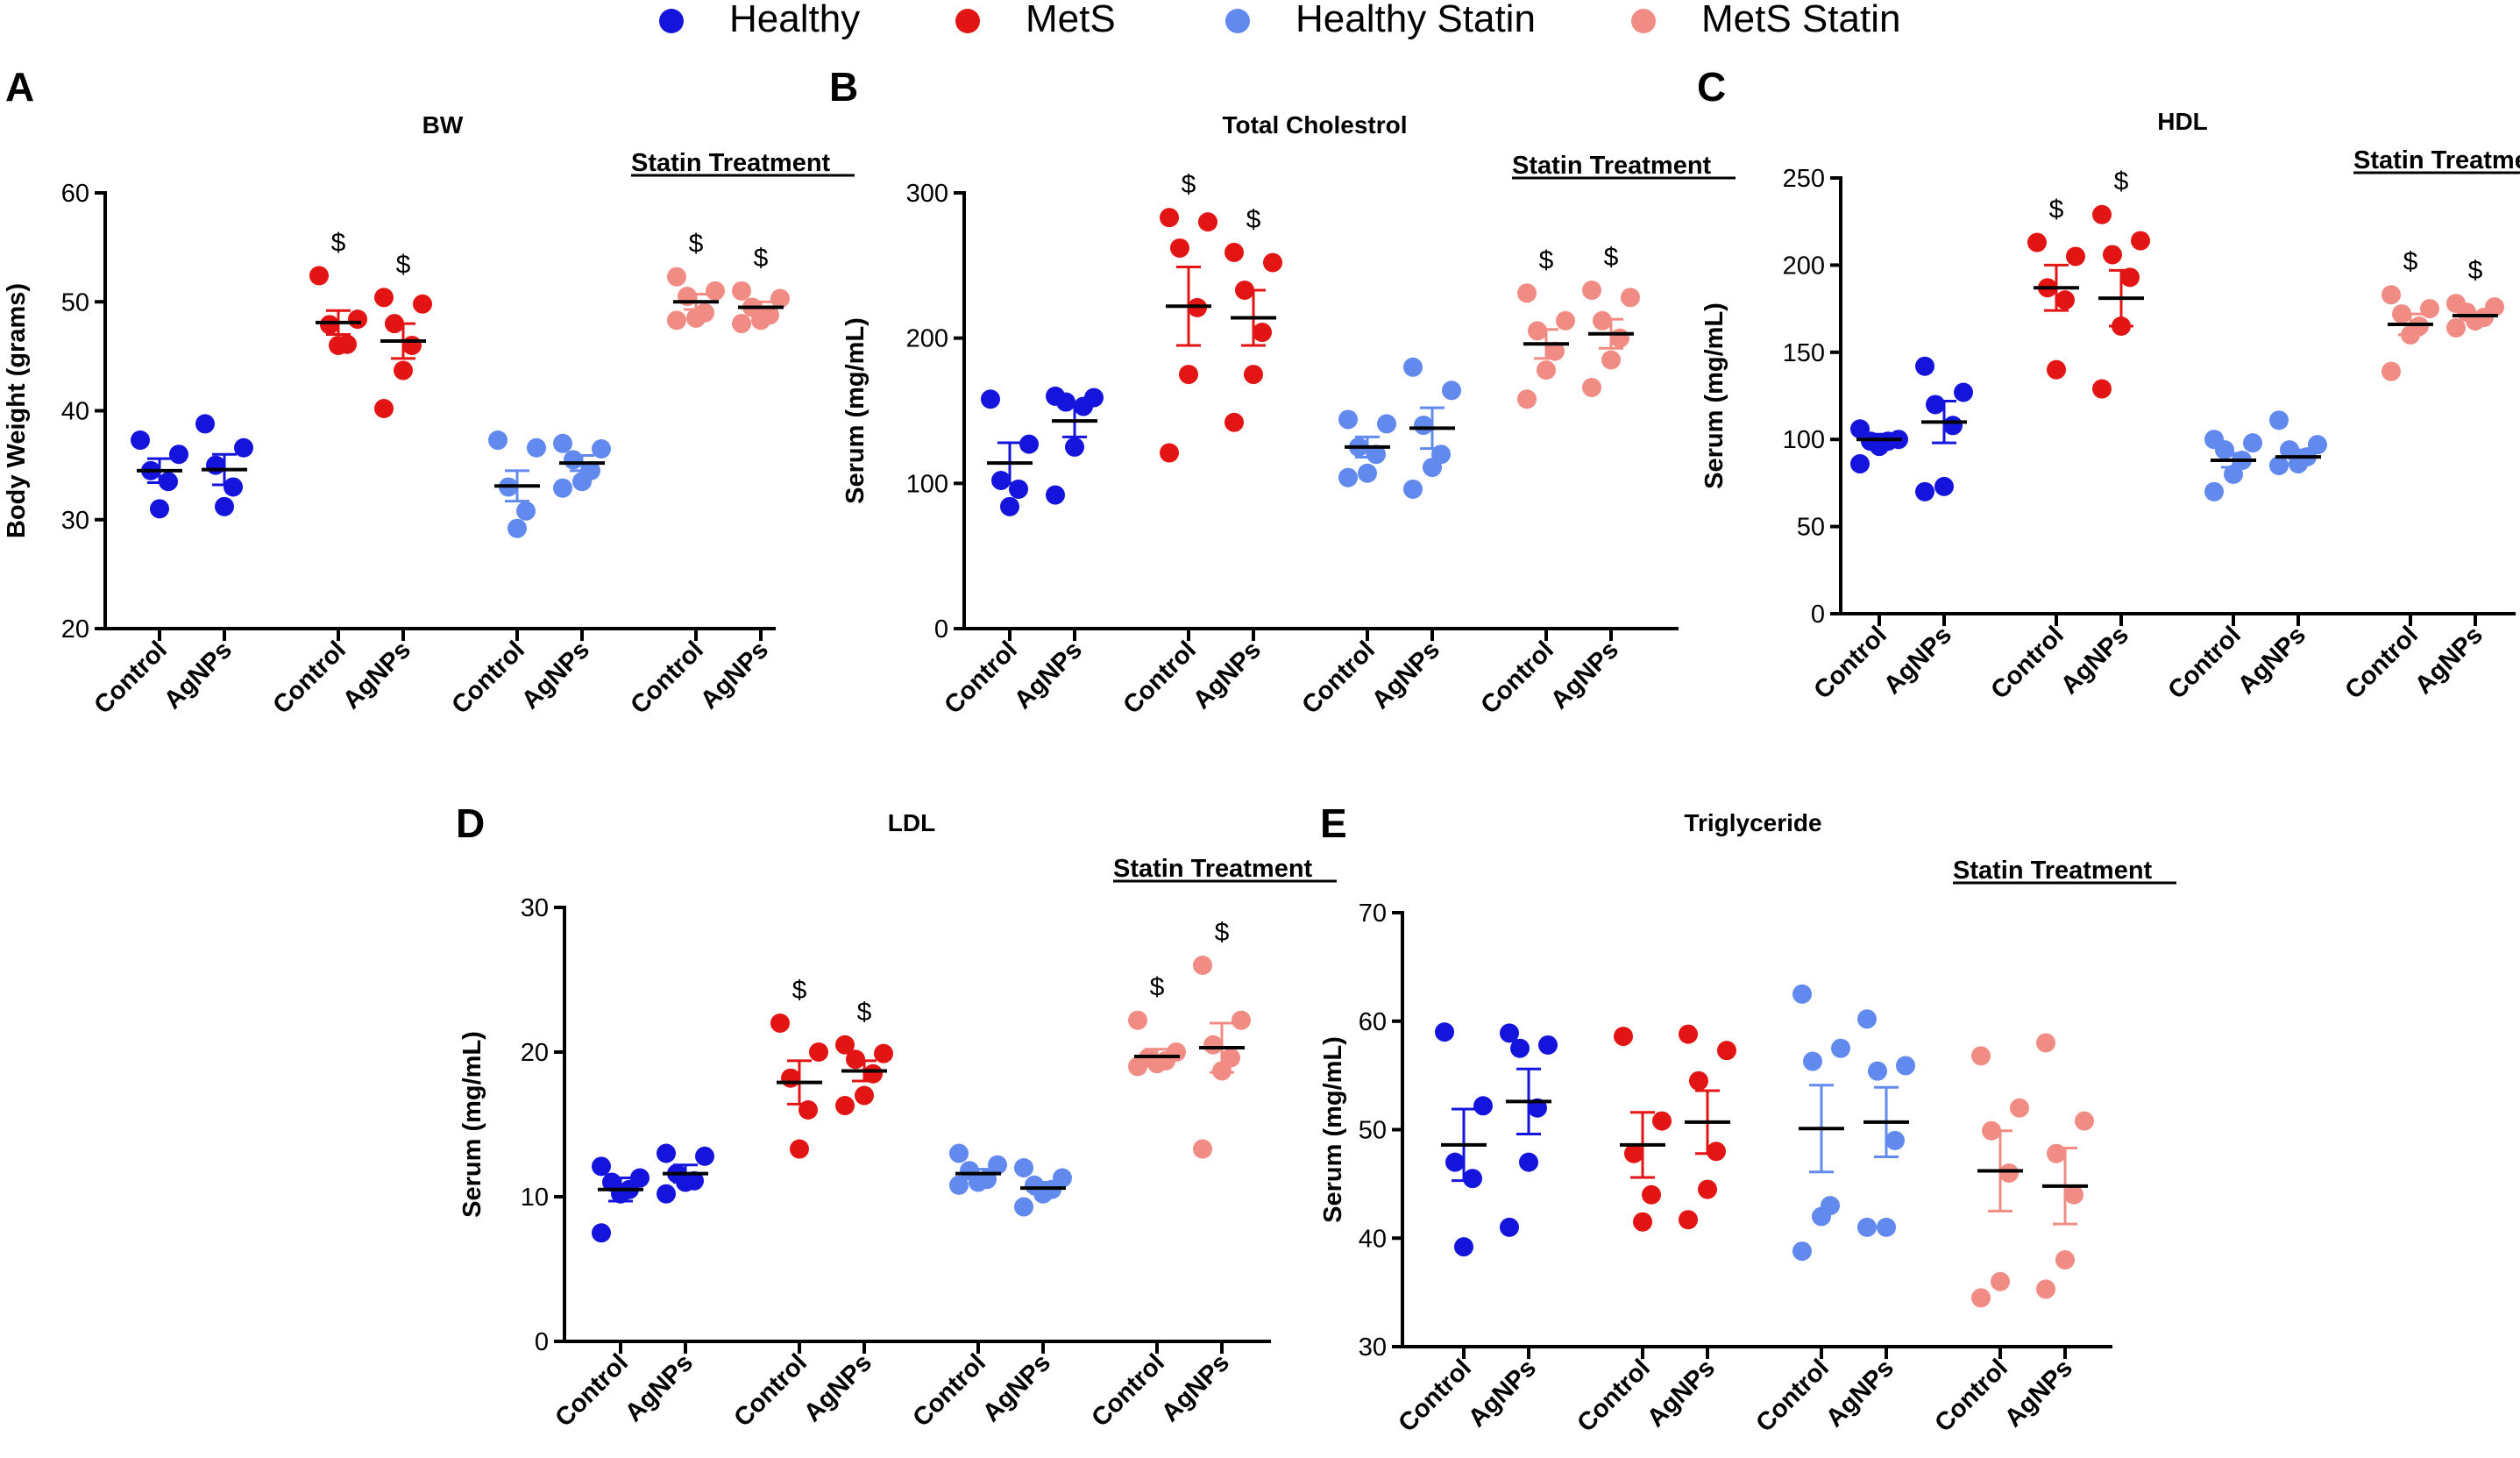 This screenshot has height=1458, width=2520. Describe the element at coordinates (1752, 822) in the screenshot. I see `chart-title-e: Triglyceride` at that location.